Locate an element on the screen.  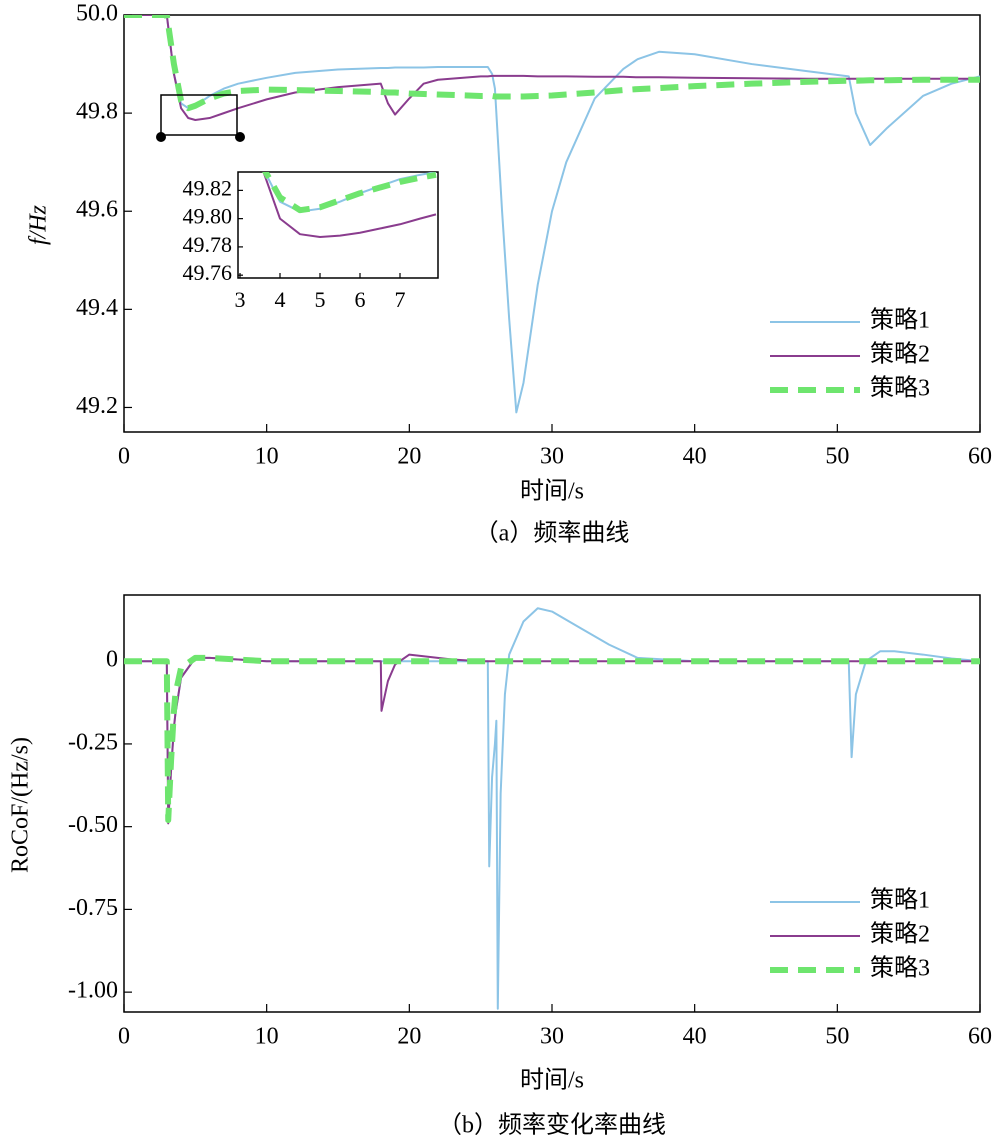
y-tick-label: 49.4 is located at coordinates (97, 308).